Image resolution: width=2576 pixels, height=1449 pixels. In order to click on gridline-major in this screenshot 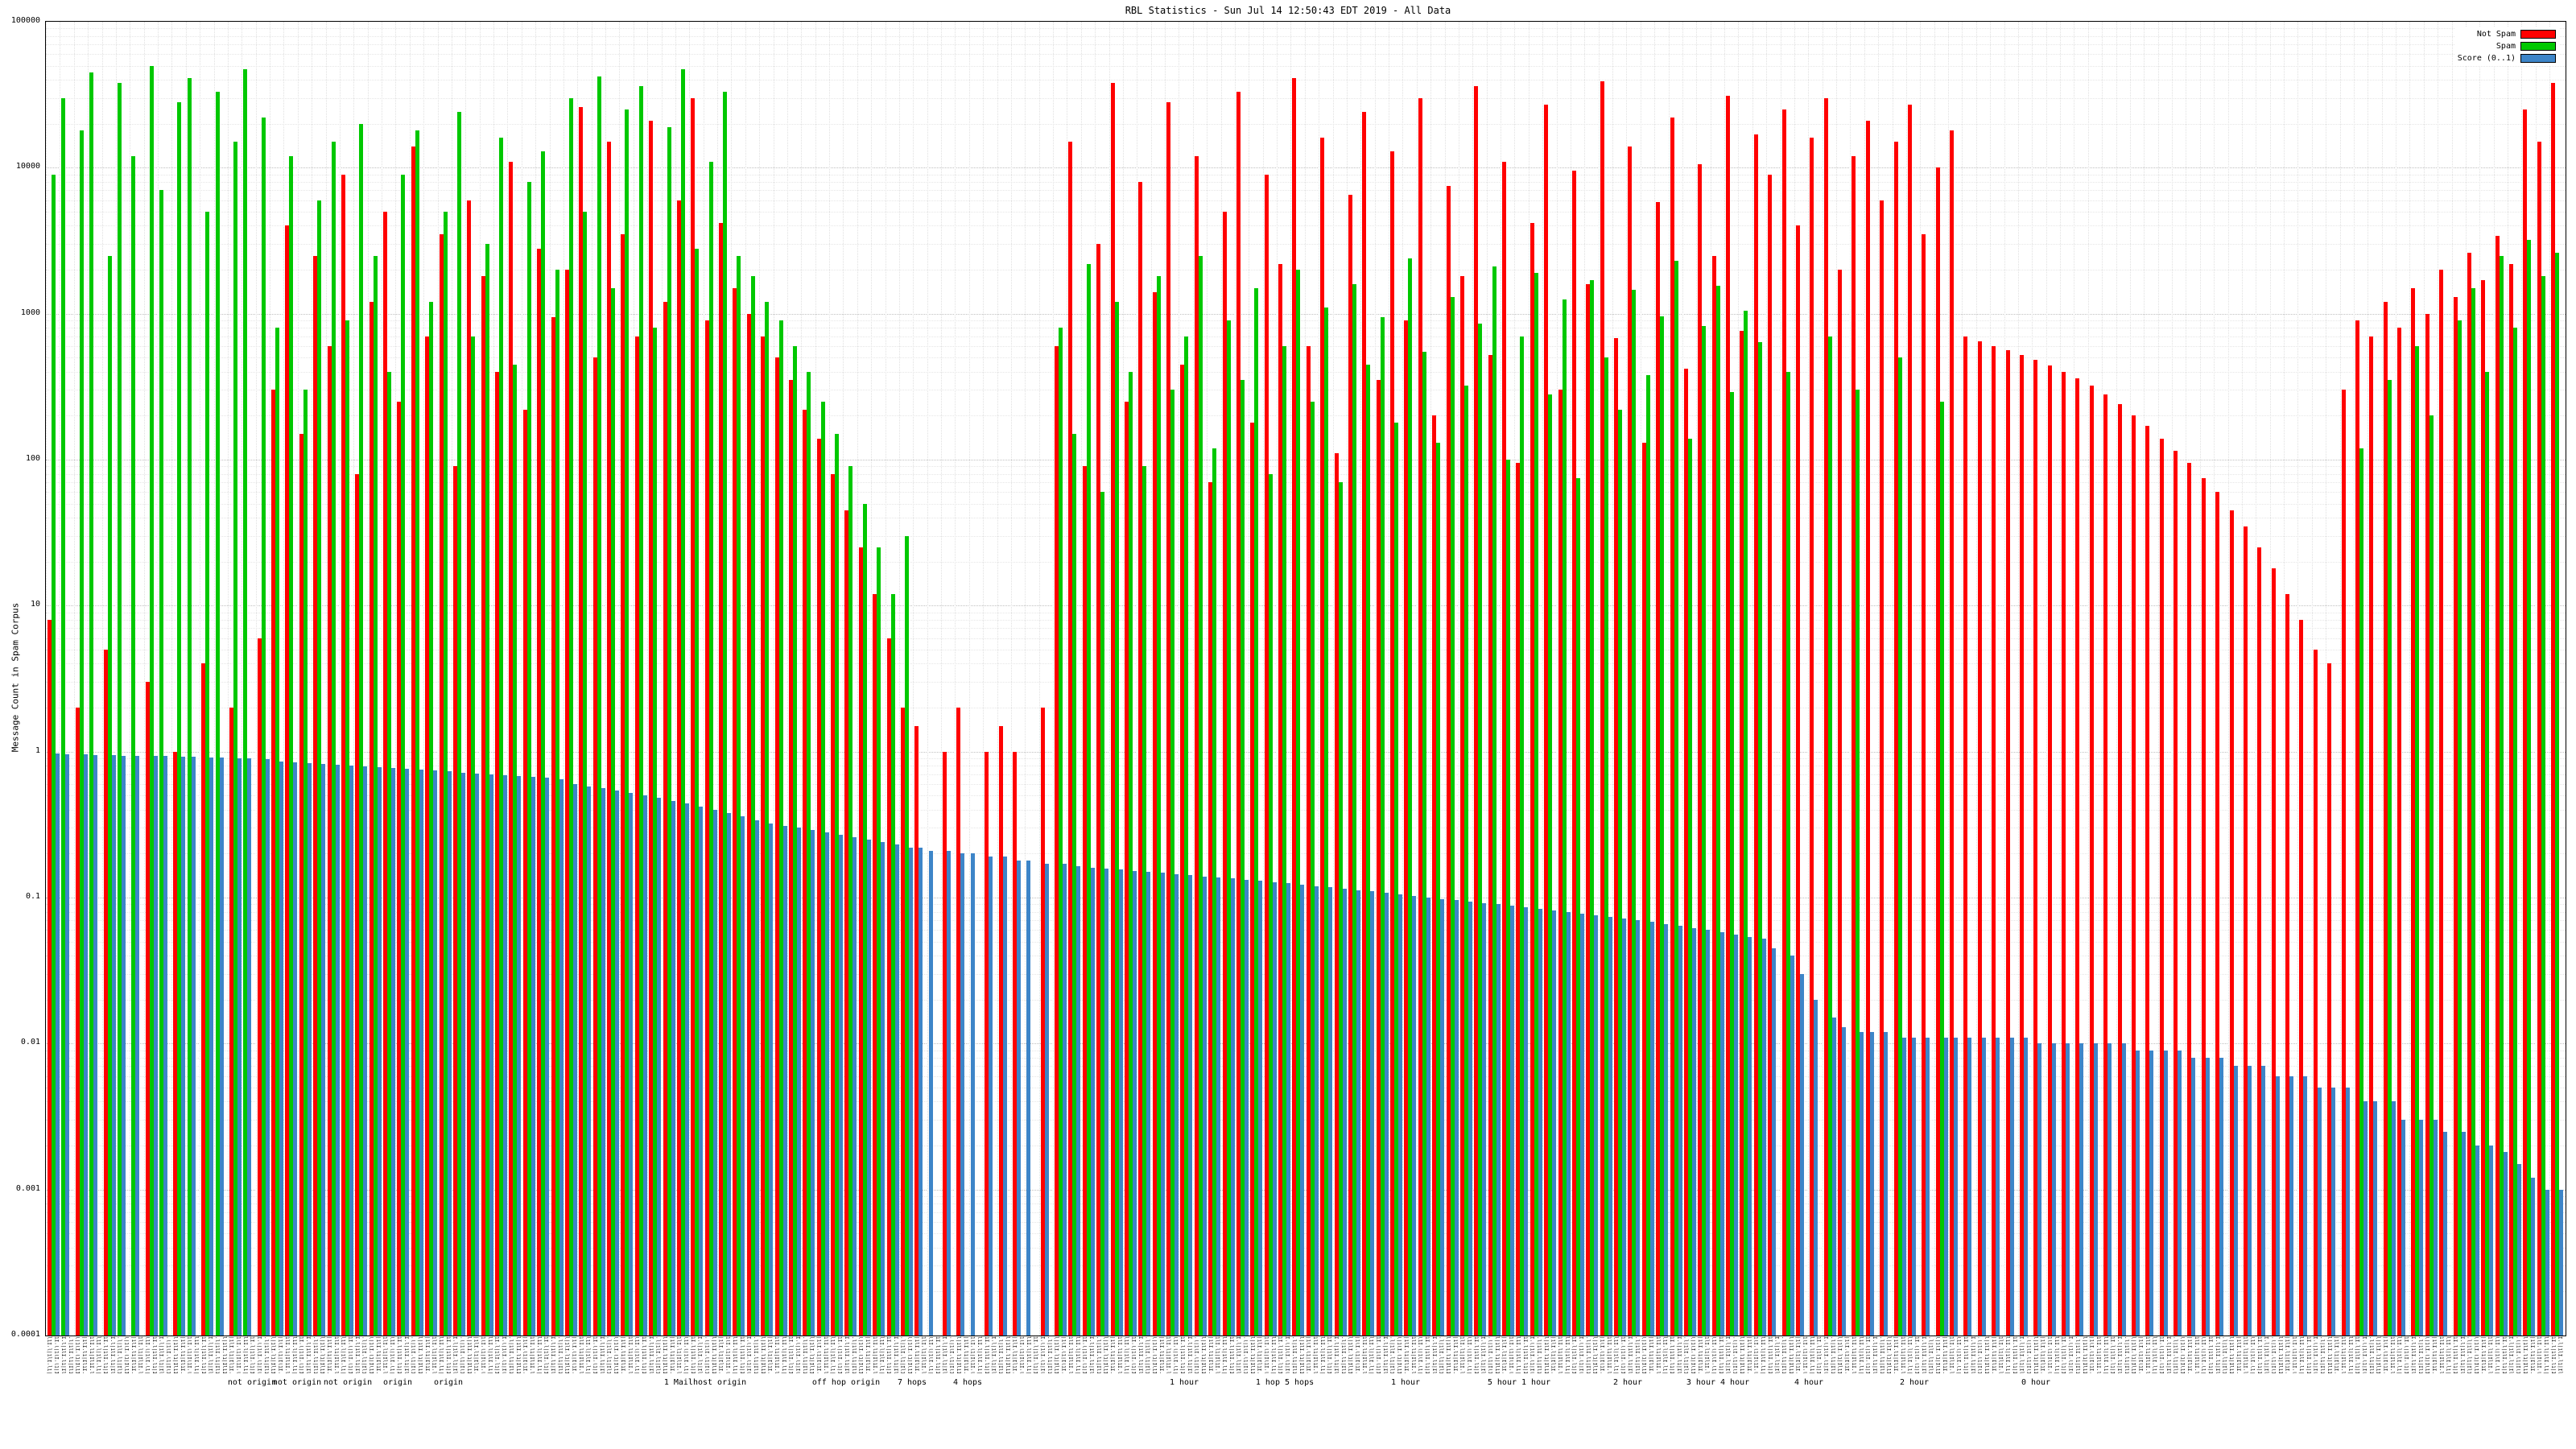, I will do `click(1306, 167)`.